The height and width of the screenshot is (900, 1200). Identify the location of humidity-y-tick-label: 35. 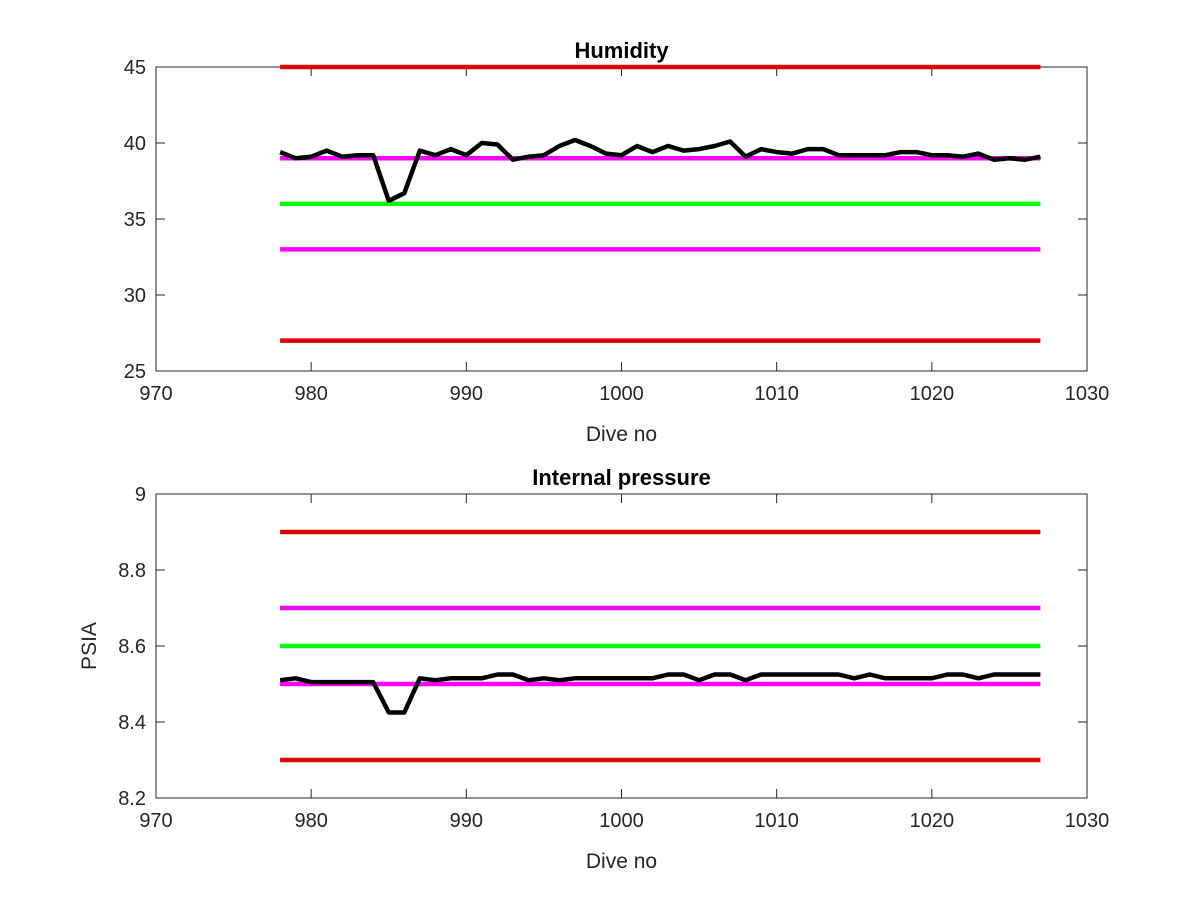
(135, 220).